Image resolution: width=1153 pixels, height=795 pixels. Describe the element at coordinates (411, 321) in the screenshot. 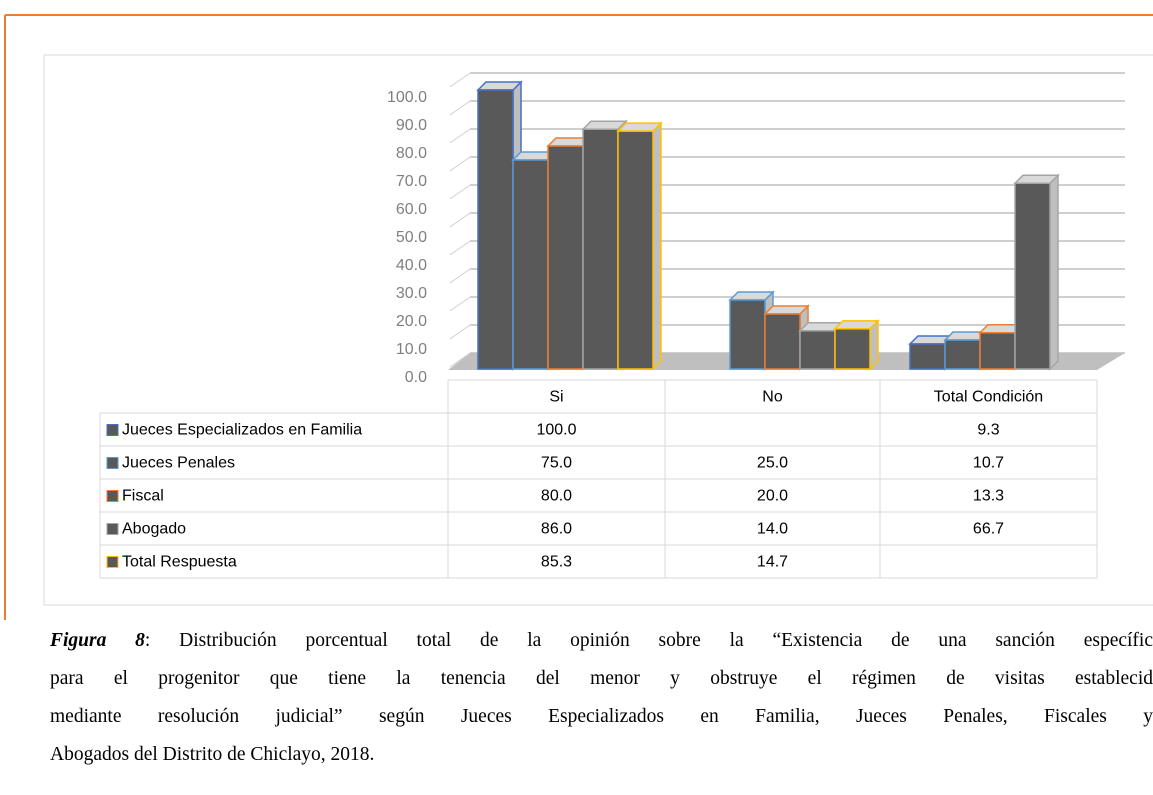

I see `y-tick-label: 20.0` at that location.